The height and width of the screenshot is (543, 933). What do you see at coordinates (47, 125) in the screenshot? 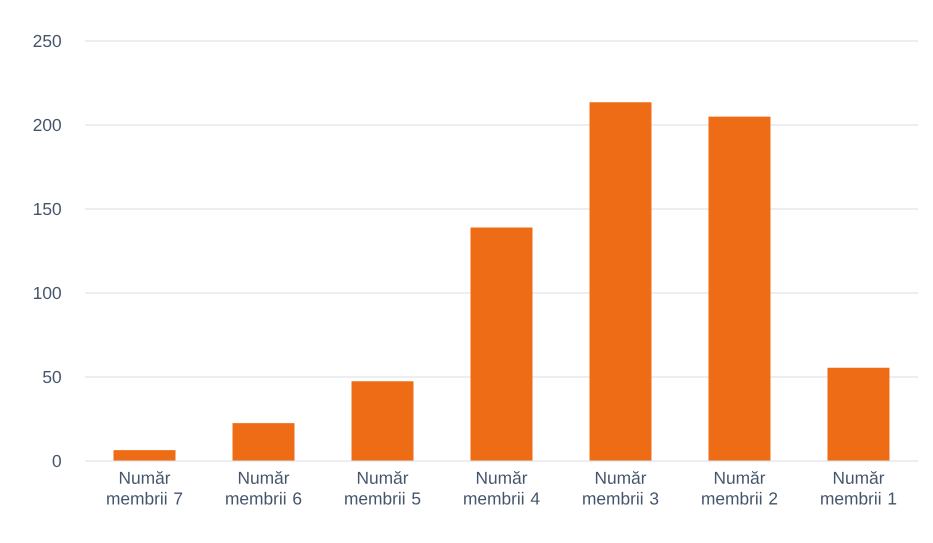
I see `y-tick-label: 200` at bounding box center [47, 125].